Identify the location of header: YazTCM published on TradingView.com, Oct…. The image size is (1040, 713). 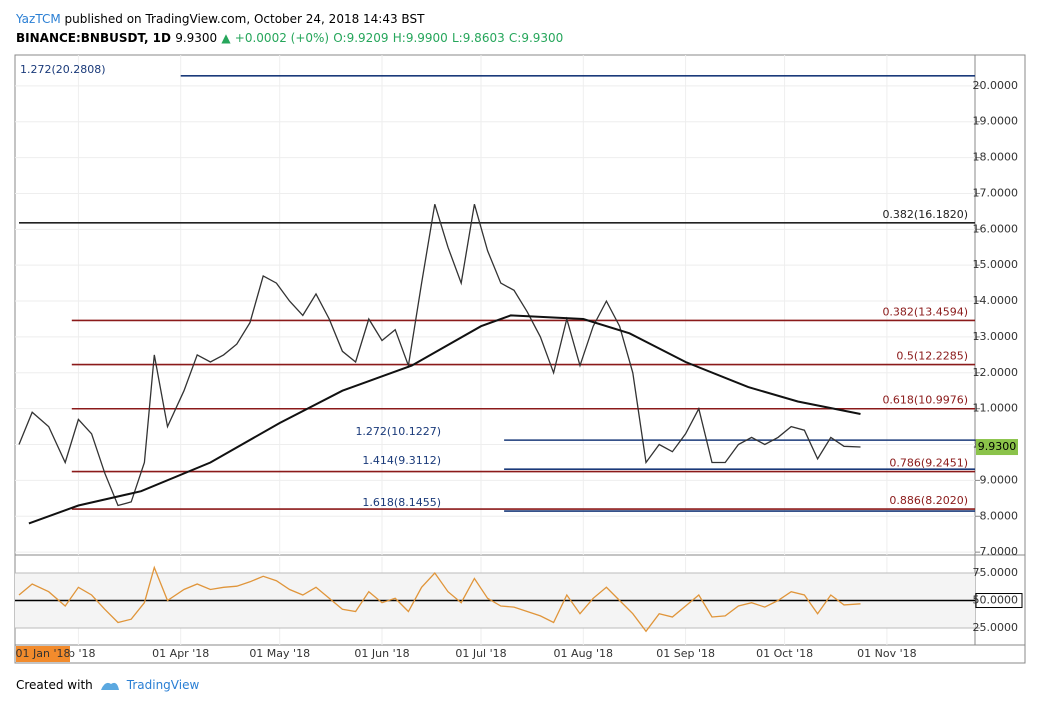
(220, 19).